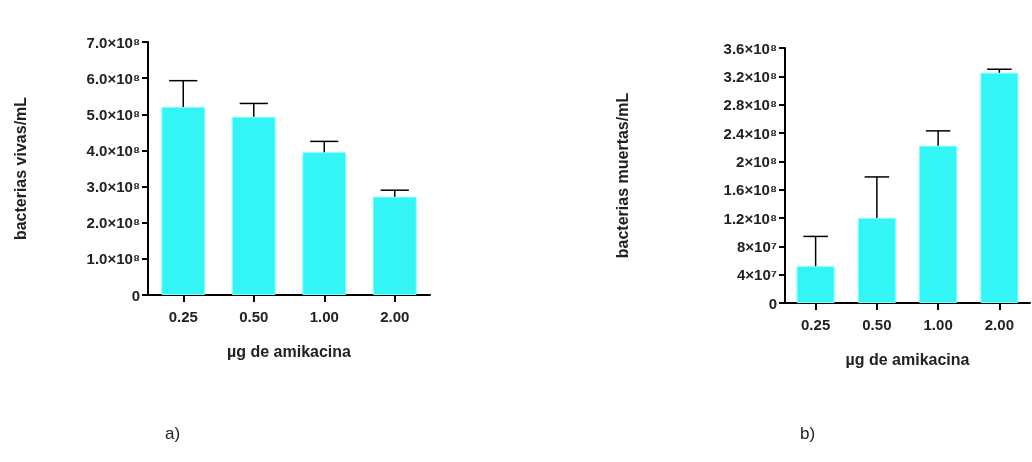  Describe the element at coordinates (113, 187) in the screenshot. I see `y-tick-label: 3.0×10⁸` at that location.